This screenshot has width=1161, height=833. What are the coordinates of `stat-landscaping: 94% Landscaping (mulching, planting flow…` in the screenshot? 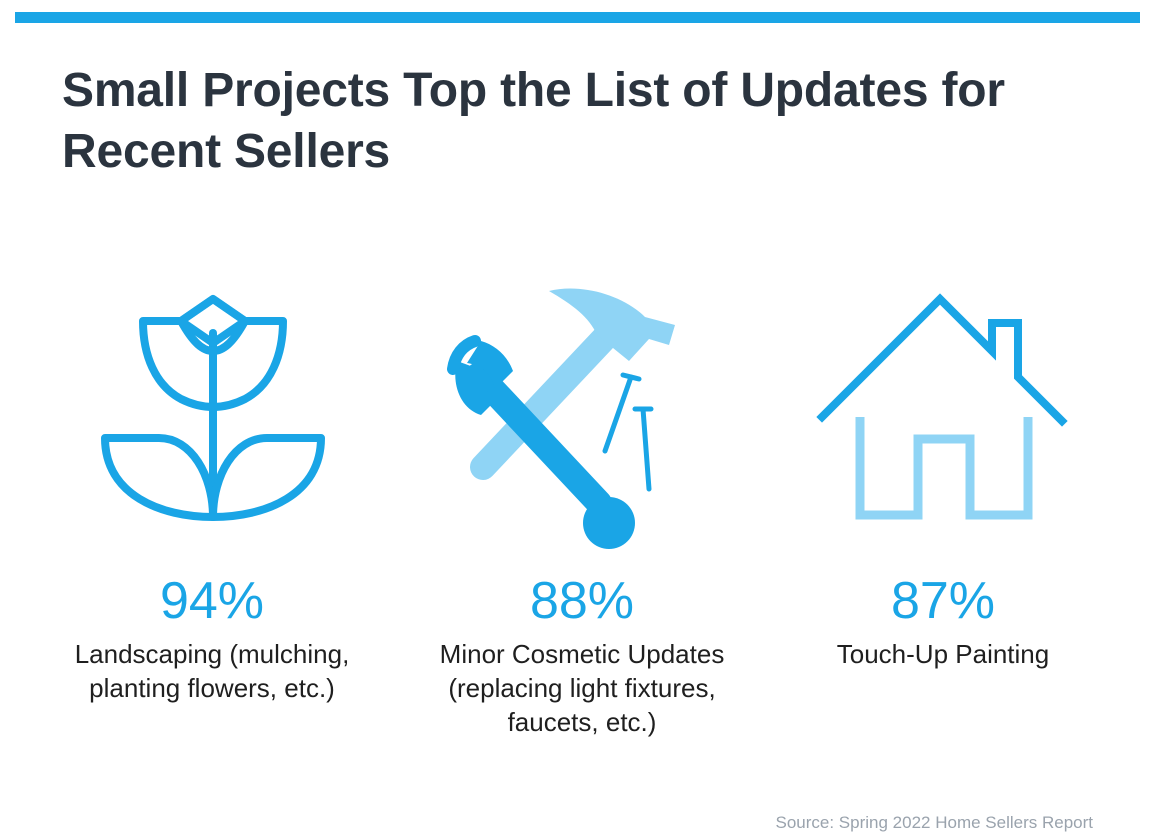 It's located at (212, 495).